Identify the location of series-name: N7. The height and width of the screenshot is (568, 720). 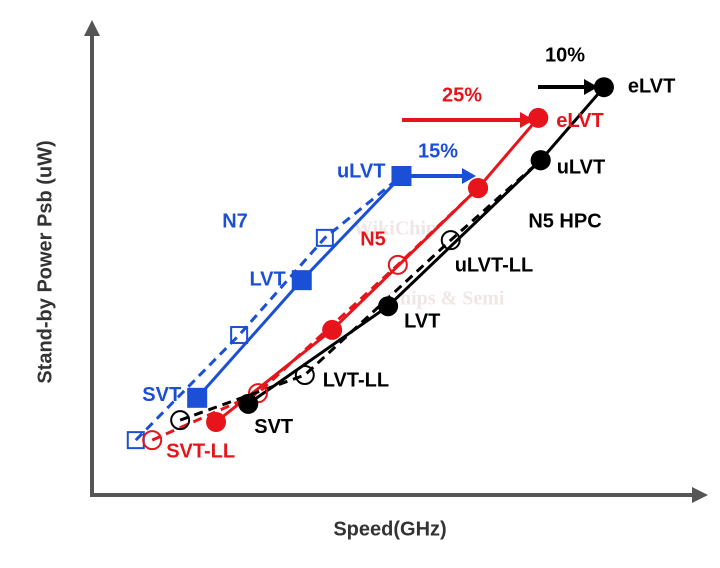
(235, 221).